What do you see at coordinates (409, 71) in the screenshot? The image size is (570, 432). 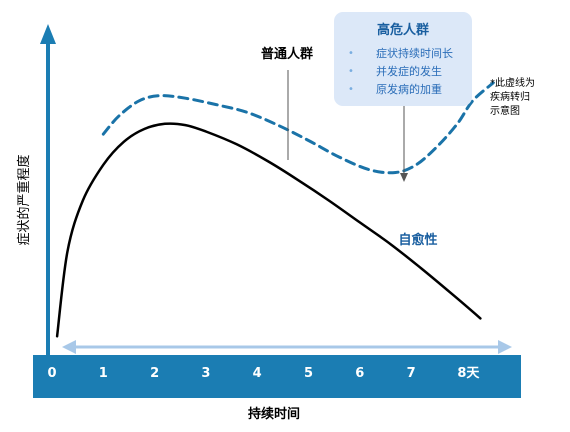 I see `high-risk-item: 并发症的发生` at bounding box center [409, 71].